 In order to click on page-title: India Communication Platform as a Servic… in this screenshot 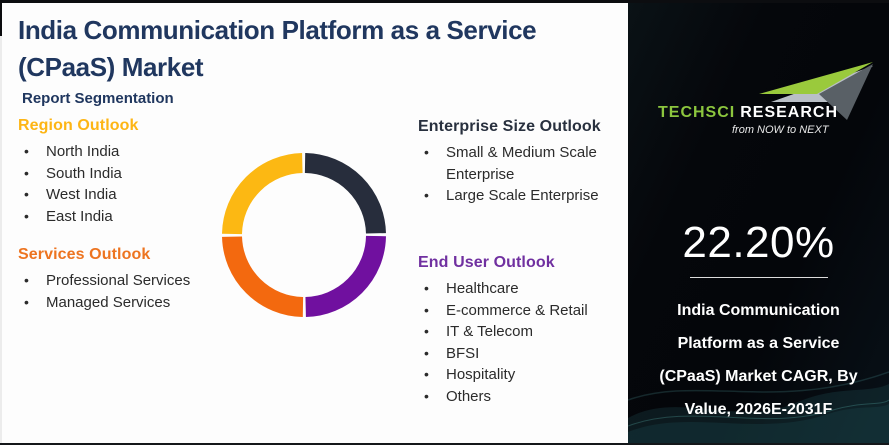, I will do `click(277, 49)`.